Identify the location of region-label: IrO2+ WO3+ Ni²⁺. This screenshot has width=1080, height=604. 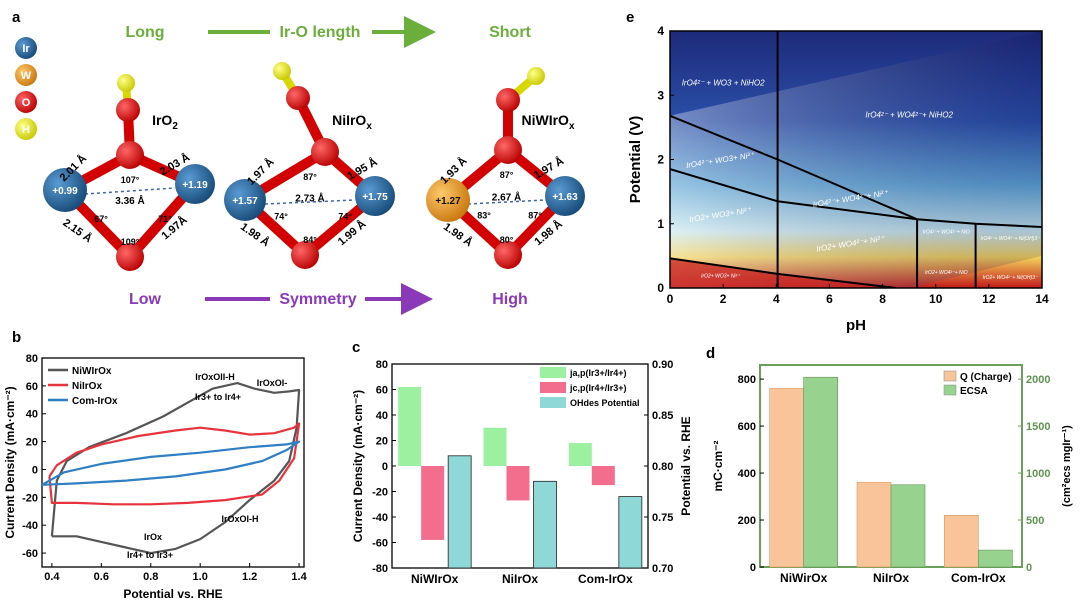
(720, 277).